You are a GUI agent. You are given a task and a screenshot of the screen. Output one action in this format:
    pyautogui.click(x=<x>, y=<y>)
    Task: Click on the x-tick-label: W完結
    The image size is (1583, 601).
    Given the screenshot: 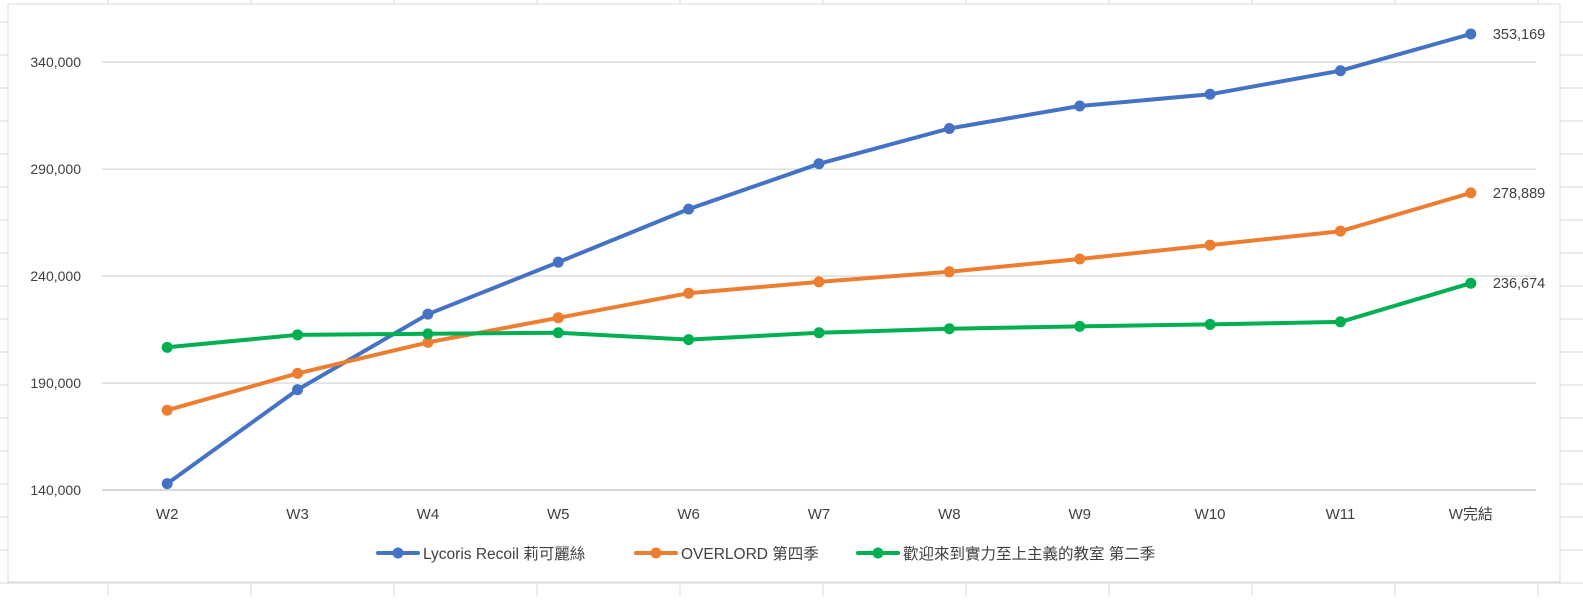 What is the action you would take?
    pyautogui.click(x=1471, y=514)
    